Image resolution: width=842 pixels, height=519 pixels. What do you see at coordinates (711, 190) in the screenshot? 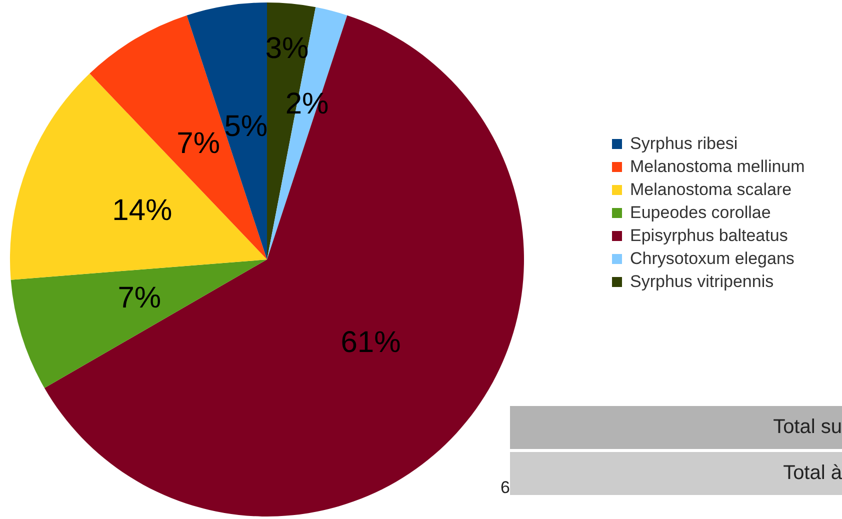
I see `legend-label: Melanostoma scalare` at bounding box center [711, 190].